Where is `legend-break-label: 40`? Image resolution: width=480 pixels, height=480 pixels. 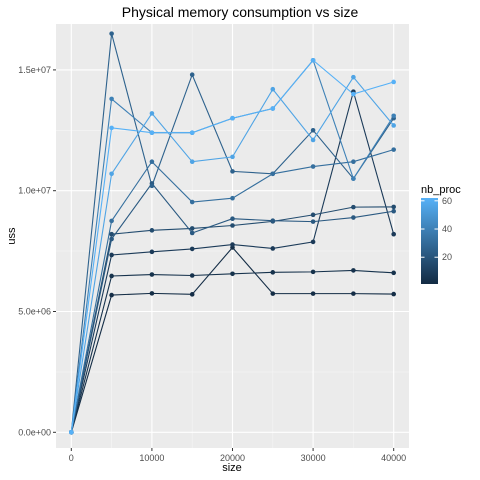
legend-break-label: 40 is located at coordinates (447, 229).